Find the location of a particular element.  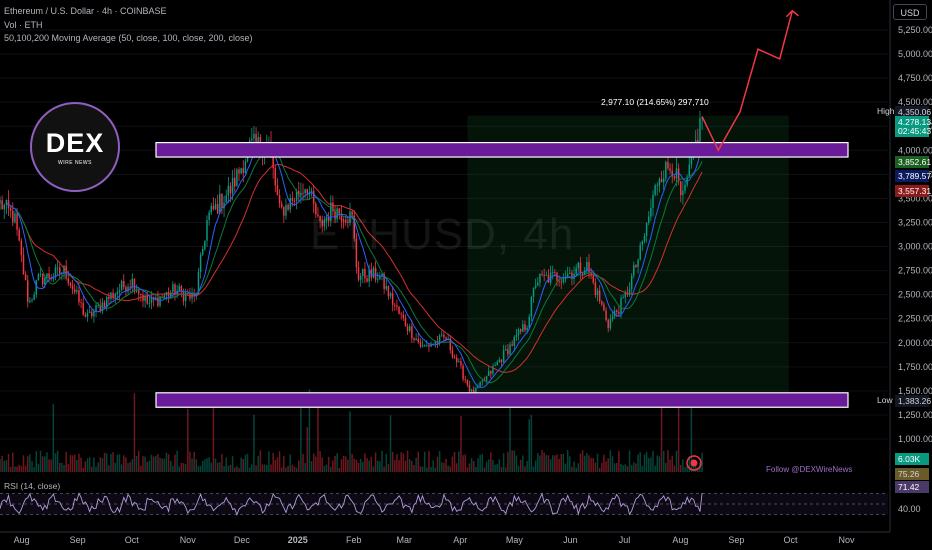

resistance-zone is located at coordinates (502, 149).